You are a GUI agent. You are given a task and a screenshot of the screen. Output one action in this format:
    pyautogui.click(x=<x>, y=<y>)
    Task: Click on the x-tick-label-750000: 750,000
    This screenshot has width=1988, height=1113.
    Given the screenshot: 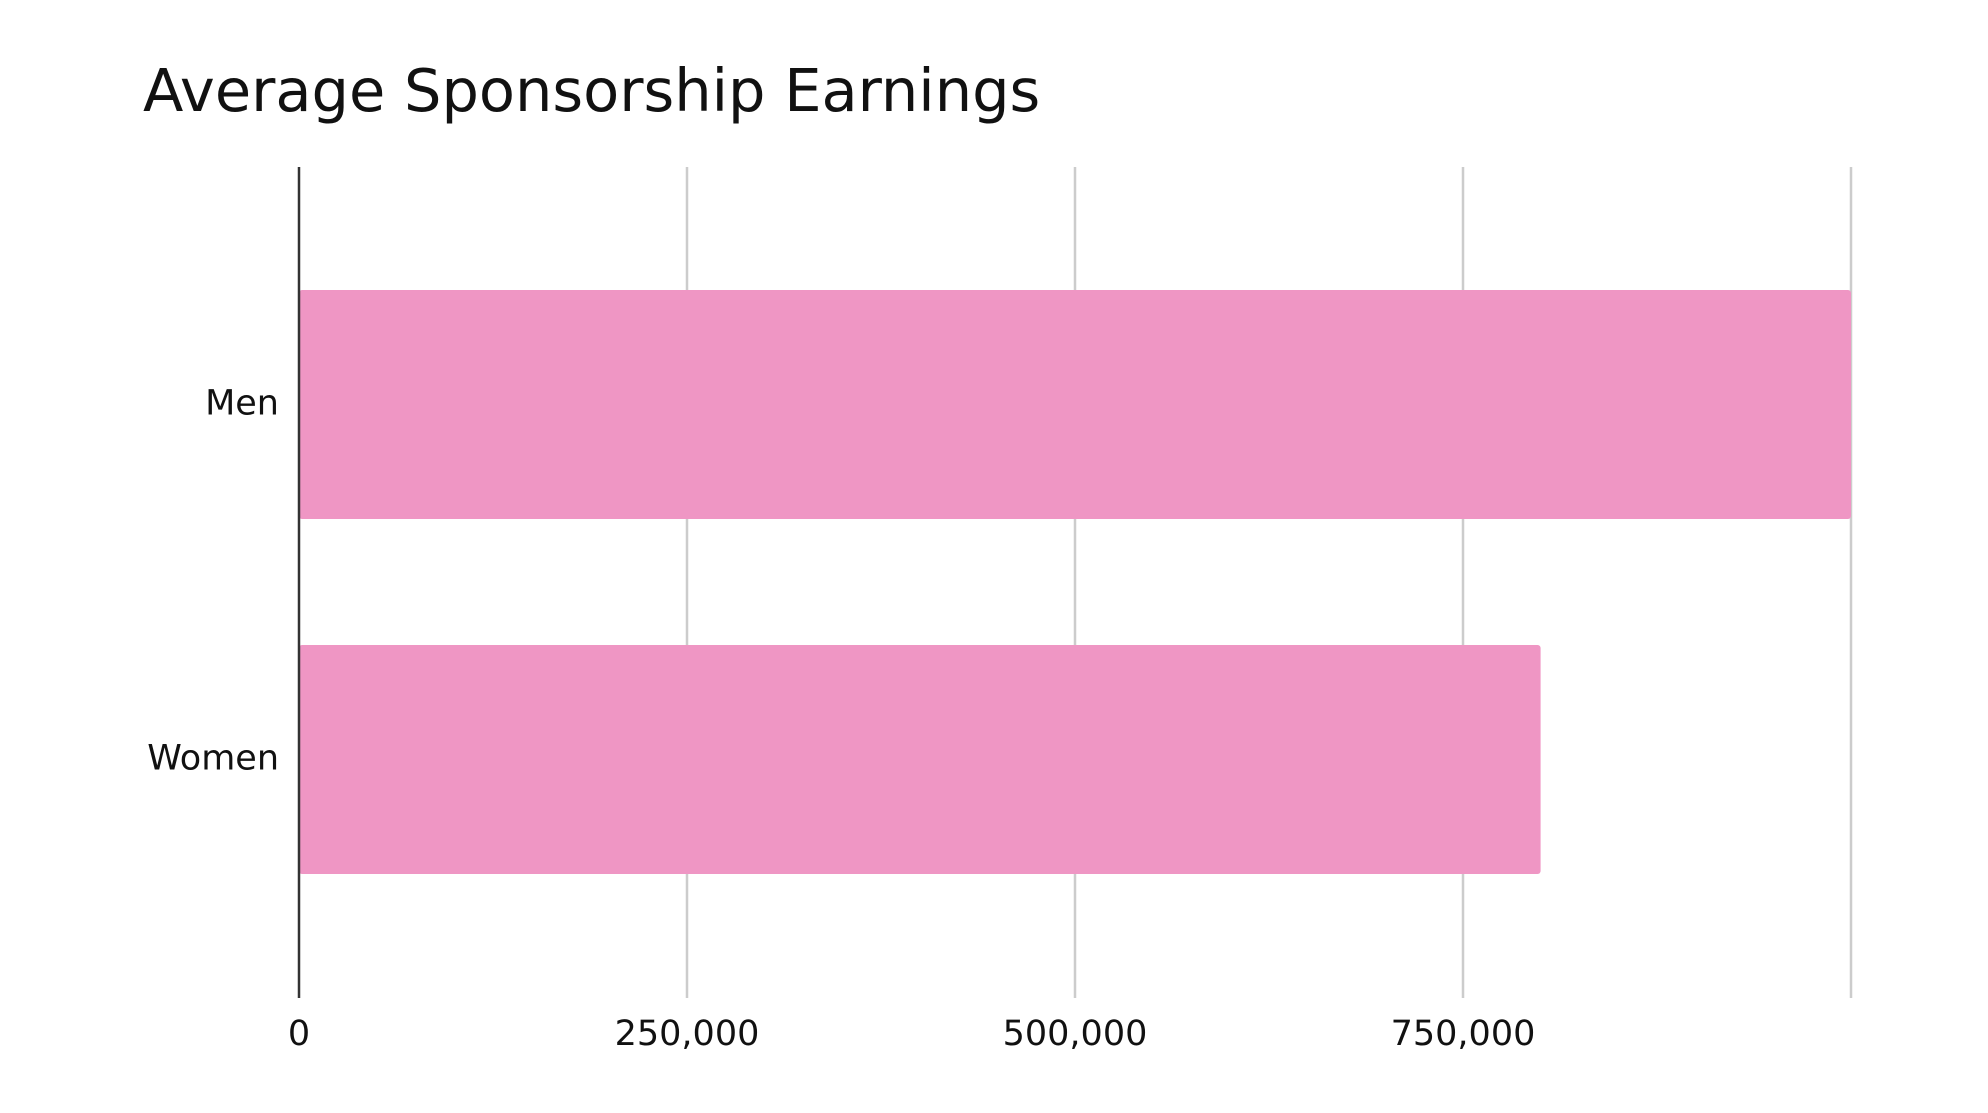 What is the action you would take?
    pyautogui.click(x=1463, y=1034)
    